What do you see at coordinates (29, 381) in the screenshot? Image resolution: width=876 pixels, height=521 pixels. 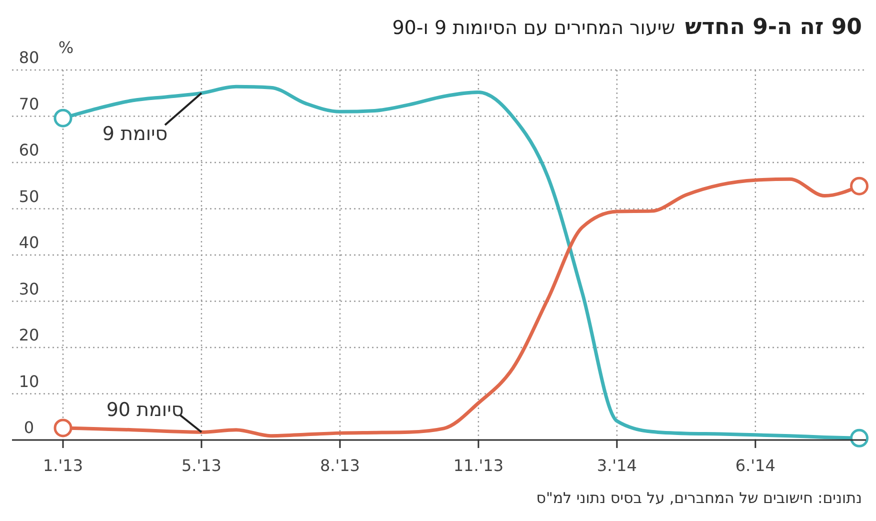 I see `y-tick-label: 10` at bounding box center [29, 381].